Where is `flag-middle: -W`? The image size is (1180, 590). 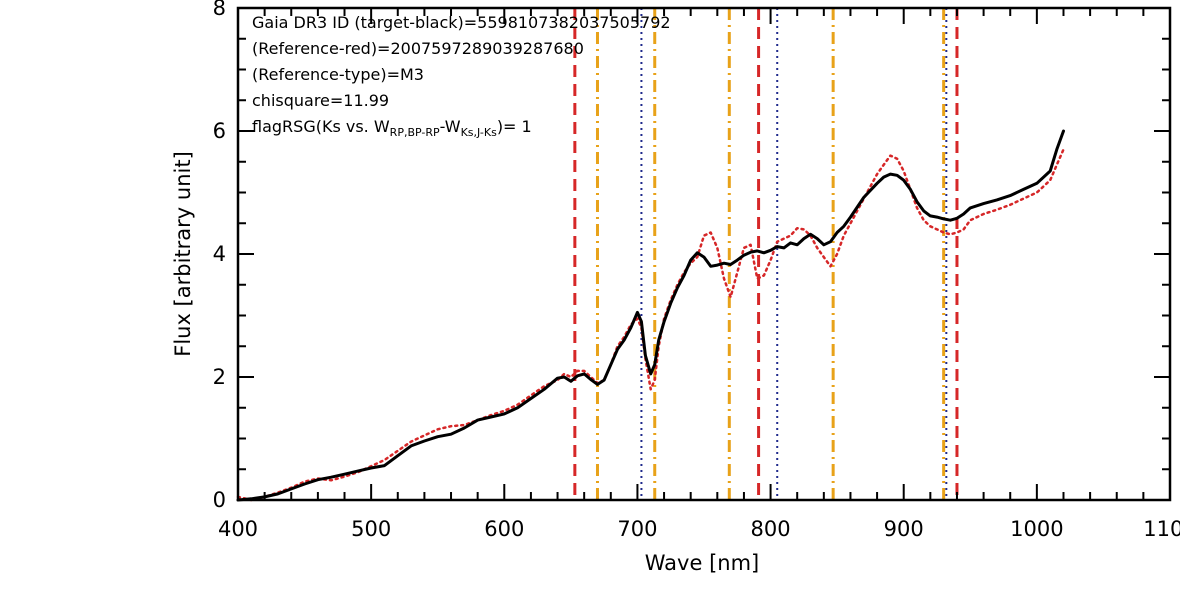 flag-middle: -W is located at coordinates (450, 126).